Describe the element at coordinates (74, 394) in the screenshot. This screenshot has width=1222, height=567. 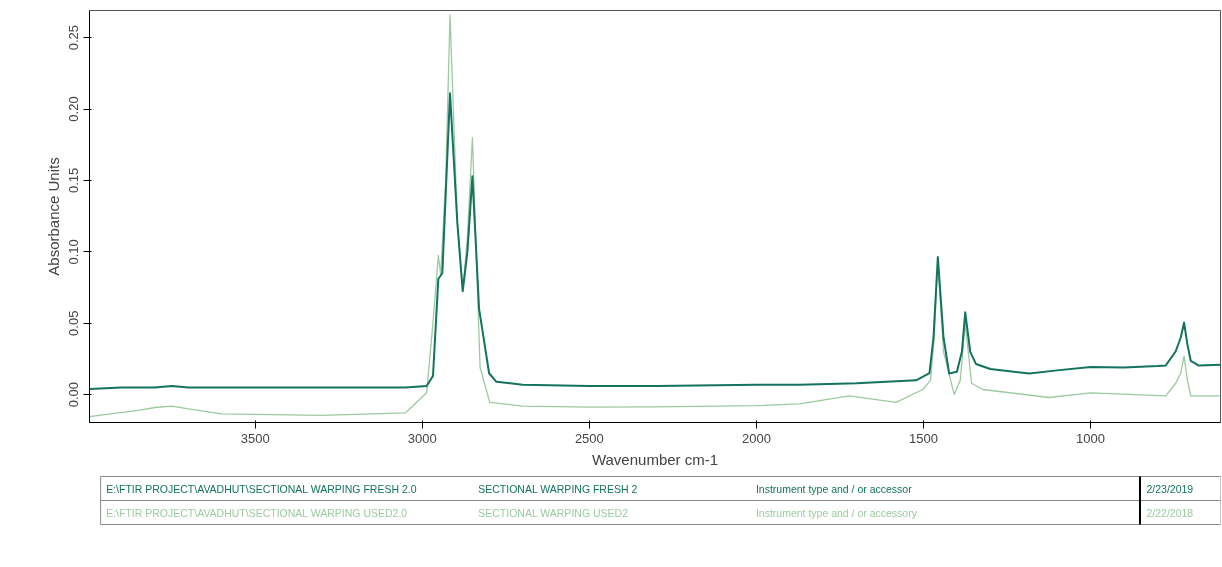
I see `y-tick-label: 0.00` at that location.